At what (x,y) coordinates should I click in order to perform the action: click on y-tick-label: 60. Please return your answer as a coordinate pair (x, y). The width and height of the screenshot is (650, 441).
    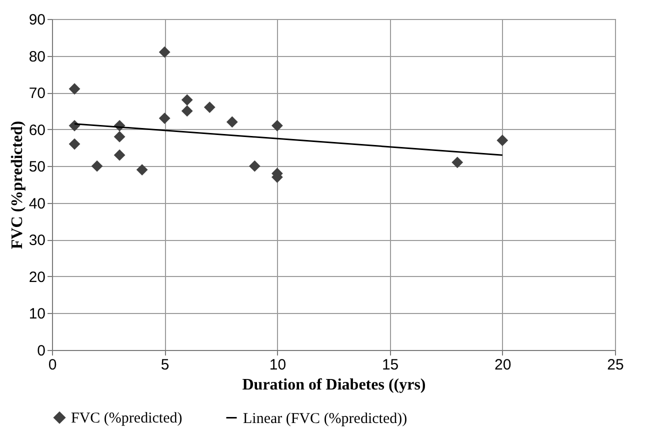
    Looking at the image, I should click on (37, 130).